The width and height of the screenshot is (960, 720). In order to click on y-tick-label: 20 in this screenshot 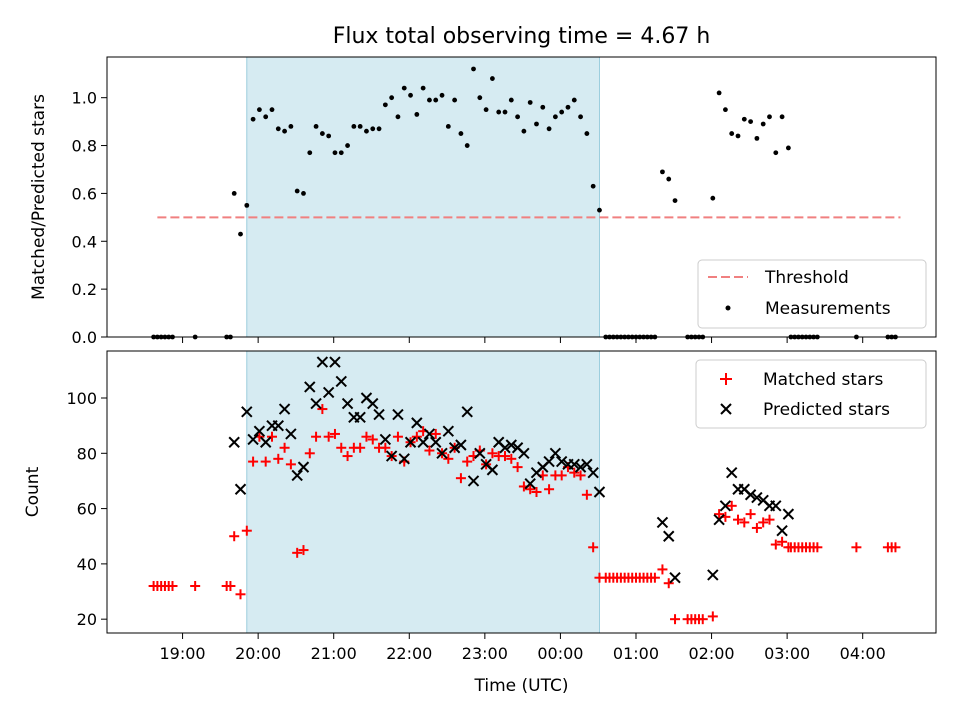, I will do `click(87, 619)`.